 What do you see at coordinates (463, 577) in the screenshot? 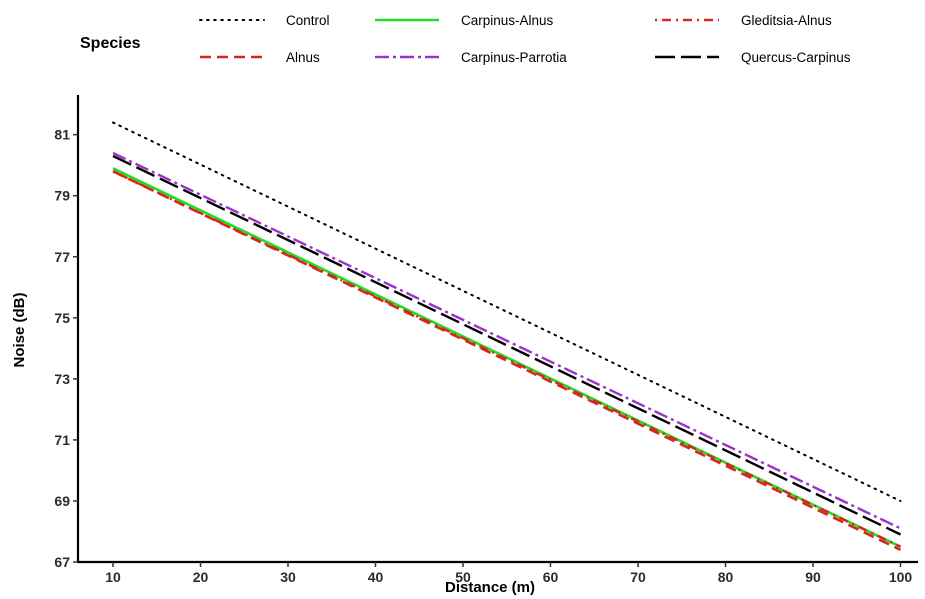
I see `x-tick-label: 50` at bounding box center [463, 577].